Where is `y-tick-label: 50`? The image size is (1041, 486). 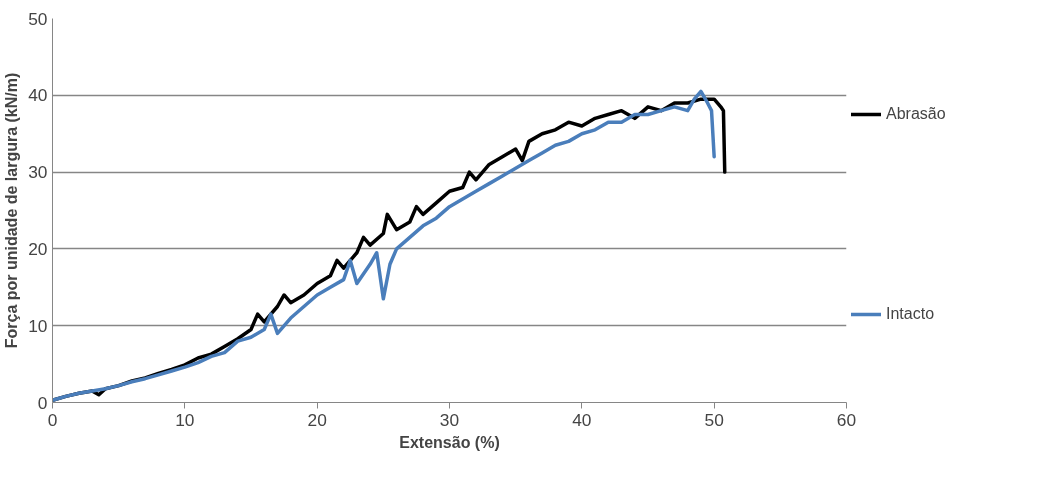
y-tick-label: 50 is located at coordinates (38, 18).